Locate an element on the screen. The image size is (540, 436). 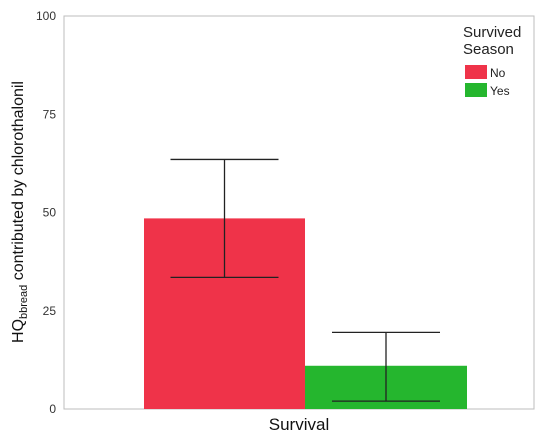
legend-label-no: No is located at coordinates (498, 73).